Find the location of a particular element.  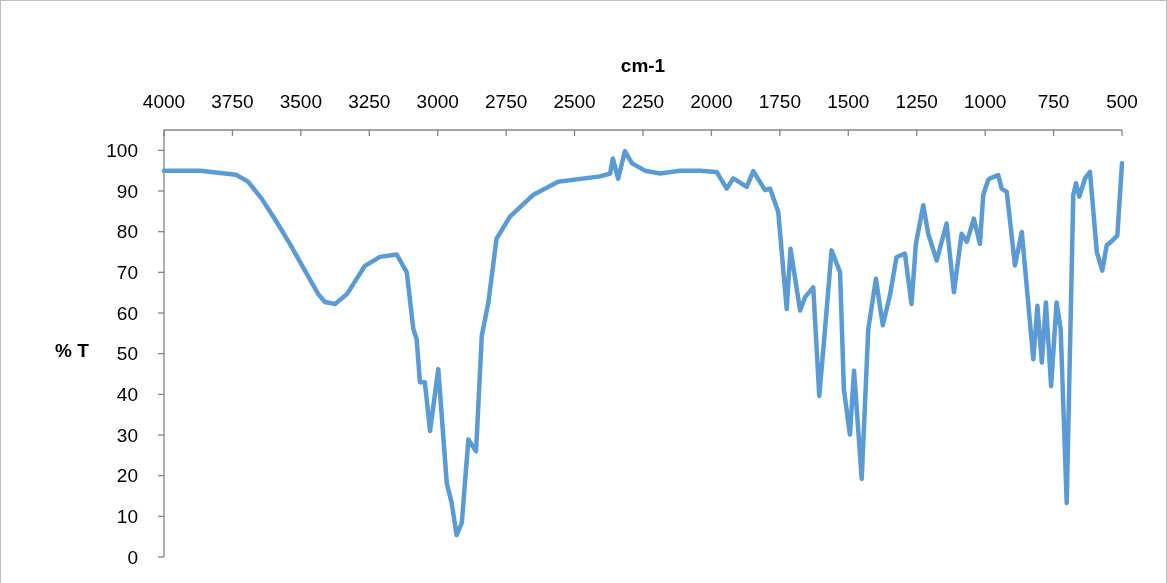

y-tick-label: 70 is located at coordinates (127, 272).